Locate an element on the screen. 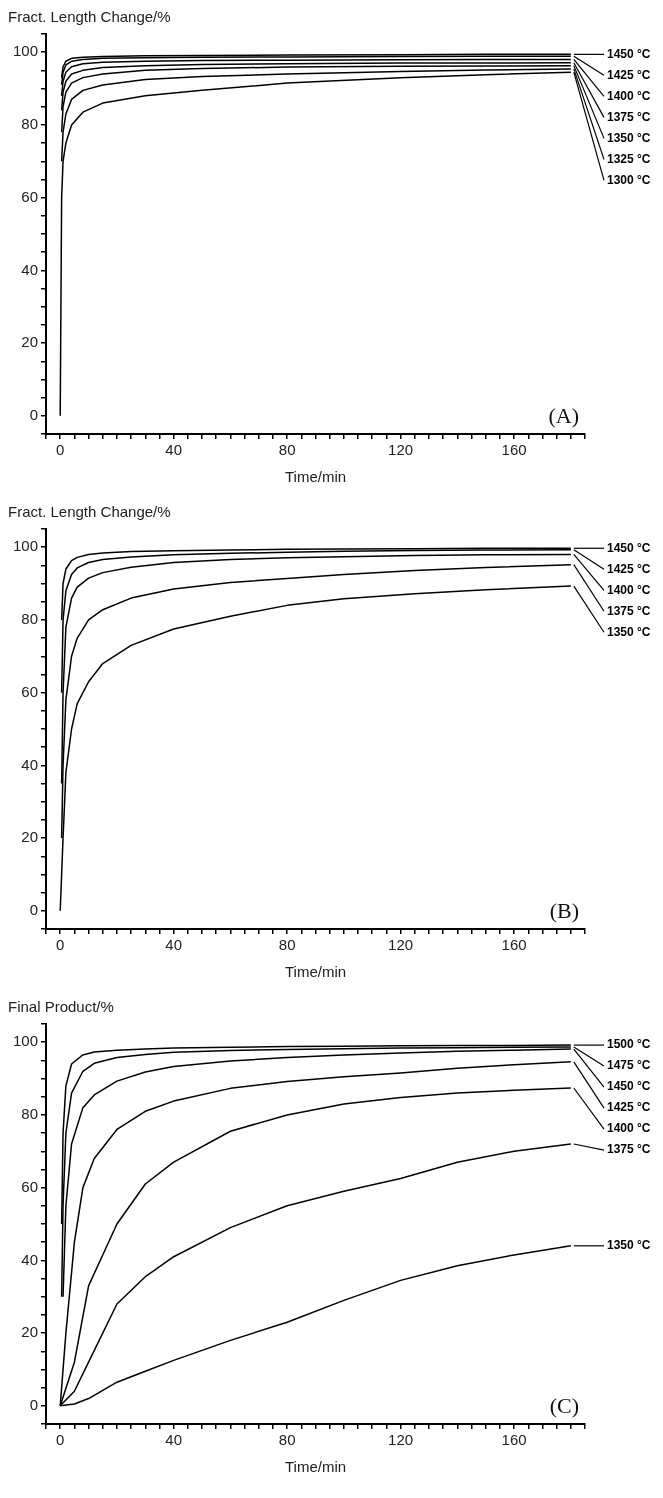 This screenshot has height=1498, width=663. text: 1300 °C is located at coordinates (629, 179).